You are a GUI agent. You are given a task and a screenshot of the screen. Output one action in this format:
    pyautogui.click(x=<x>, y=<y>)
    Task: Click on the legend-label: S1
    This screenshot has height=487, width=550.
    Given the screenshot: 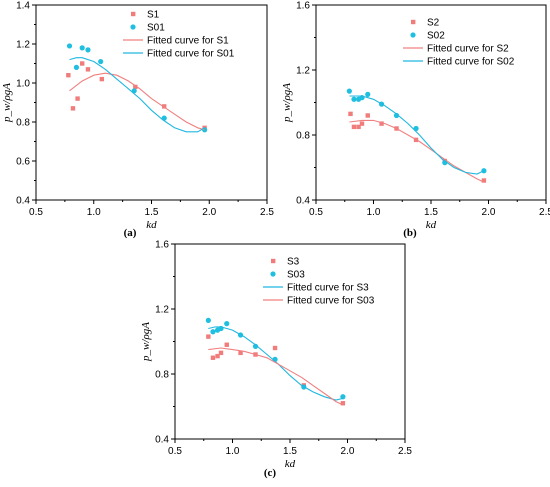 What is the action you would take?
    pyautogui.click(x=153, y=15)
    